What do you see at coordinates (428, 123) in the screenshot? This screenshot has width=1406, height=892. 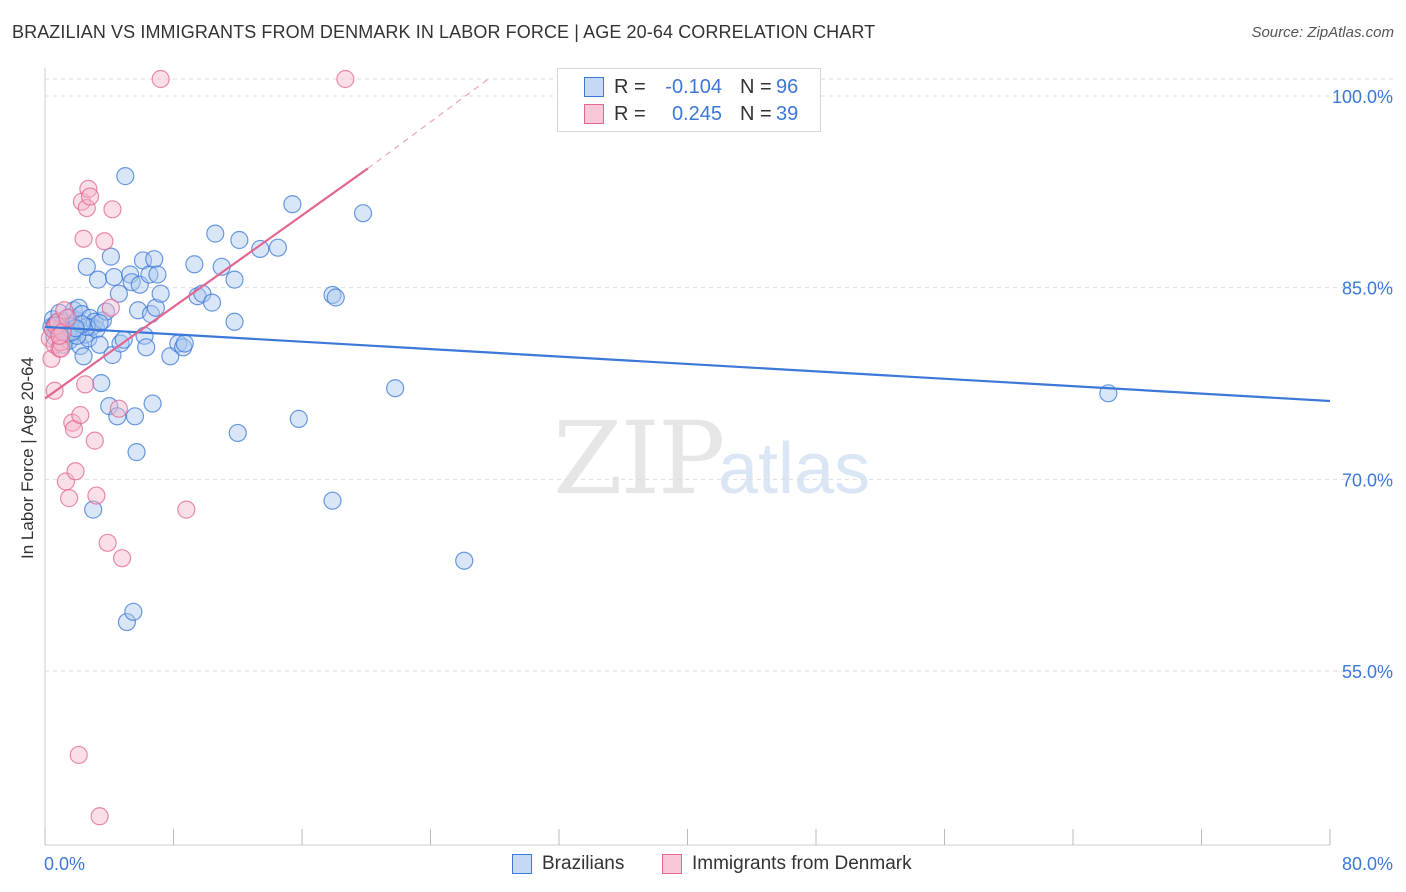 I see `denmark-trend-extension` at bounding box center [428, 123].